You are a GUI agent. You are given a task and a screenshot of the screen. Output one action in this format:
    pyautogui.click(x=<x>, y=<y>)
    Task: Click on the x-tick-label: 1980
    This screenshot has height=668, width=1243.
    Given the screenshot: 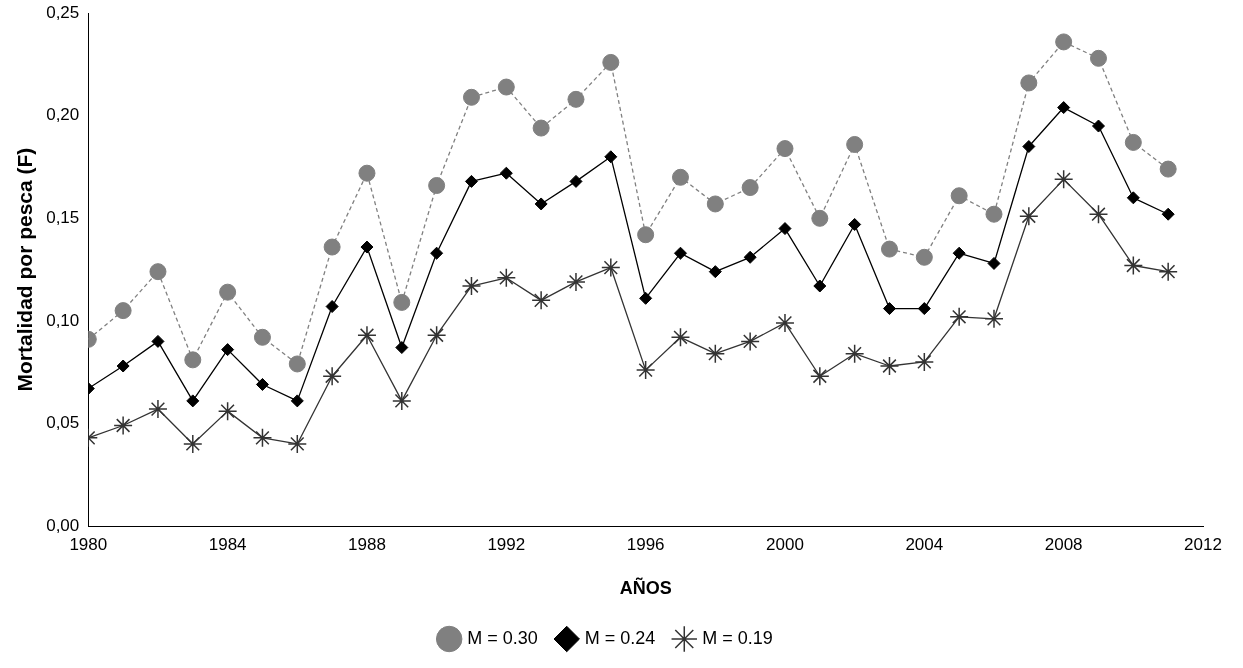 What is the action you would take?
    pyautogui.click(x=88, y=544)
    